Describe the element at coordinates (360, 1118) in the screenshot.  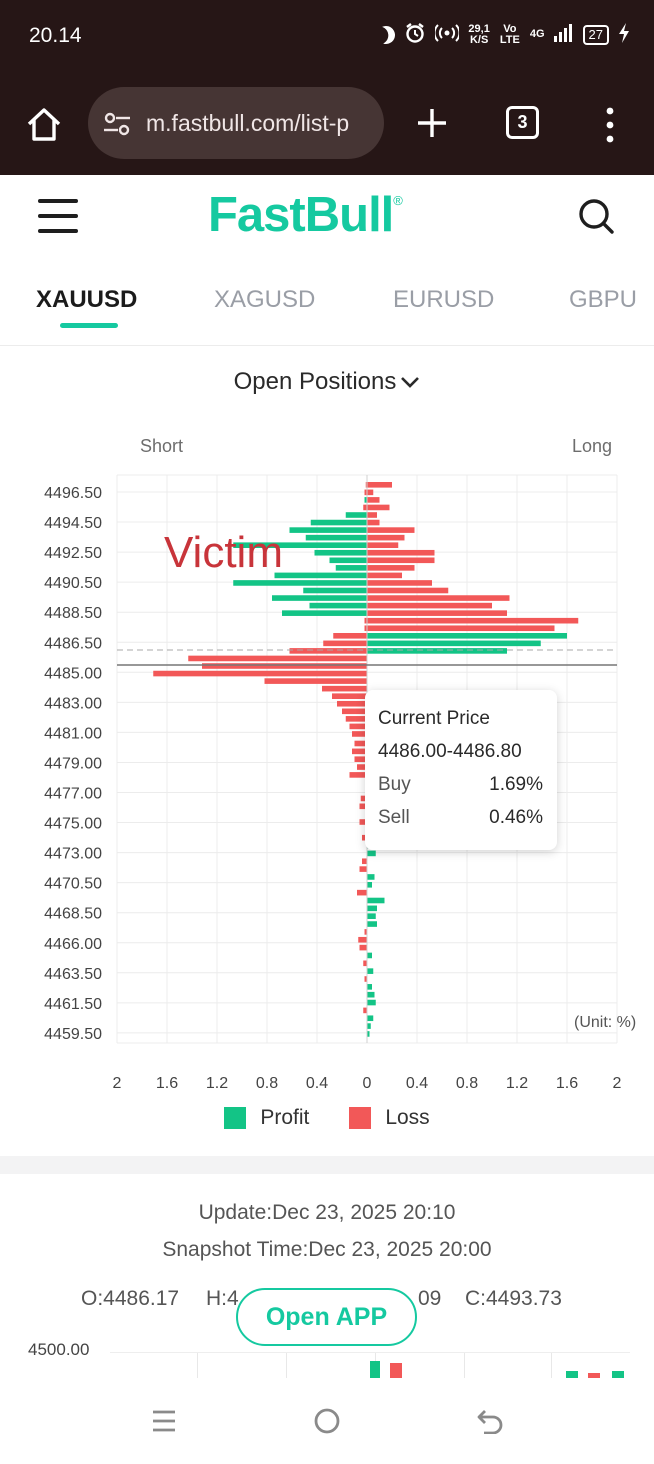
I see `loss-swatch` at that location.